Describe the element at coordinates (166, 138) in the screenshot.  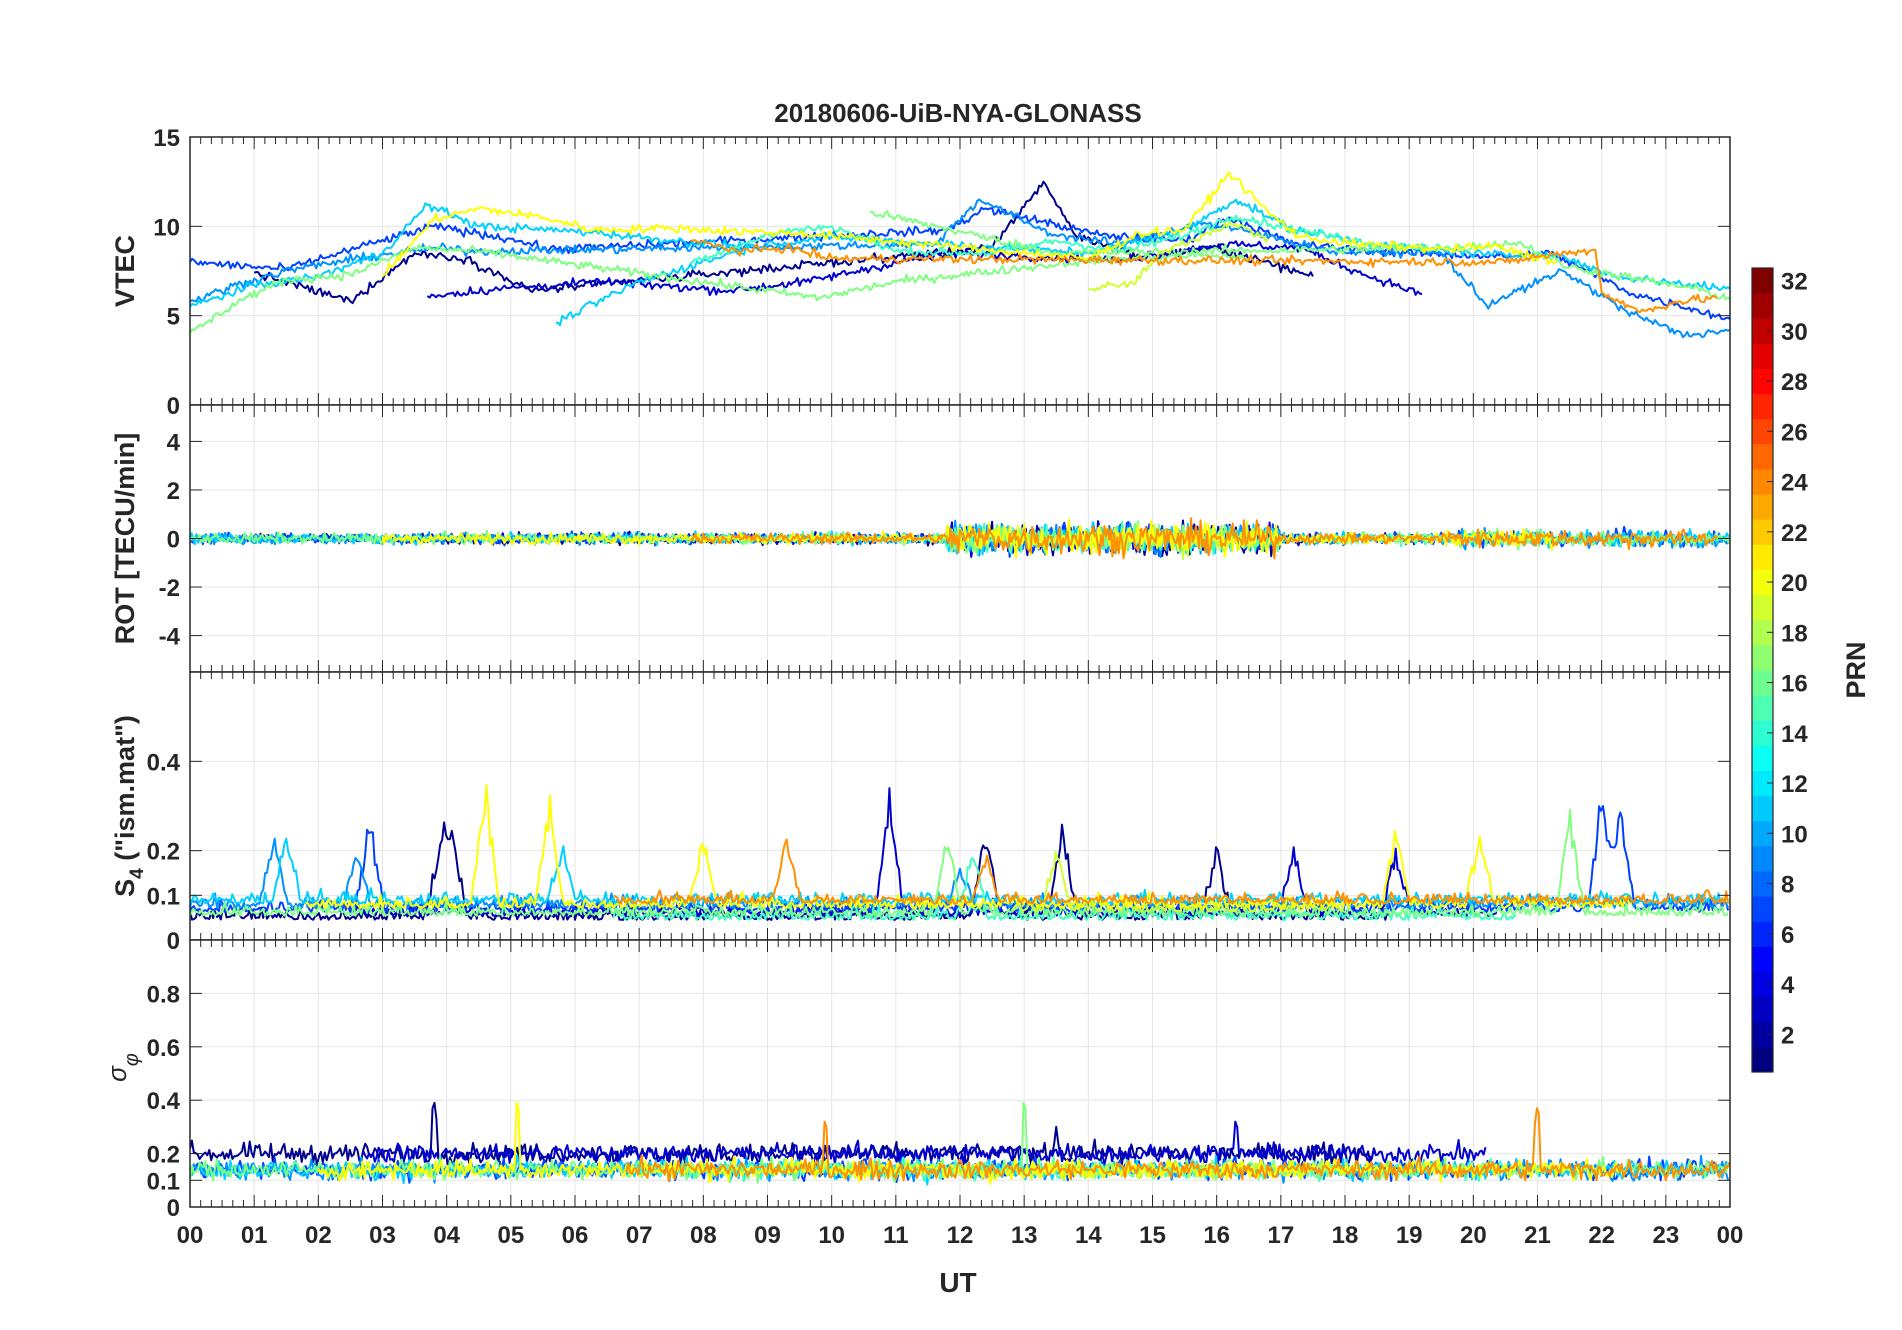
I see `y-tick-label: 15` at that location.